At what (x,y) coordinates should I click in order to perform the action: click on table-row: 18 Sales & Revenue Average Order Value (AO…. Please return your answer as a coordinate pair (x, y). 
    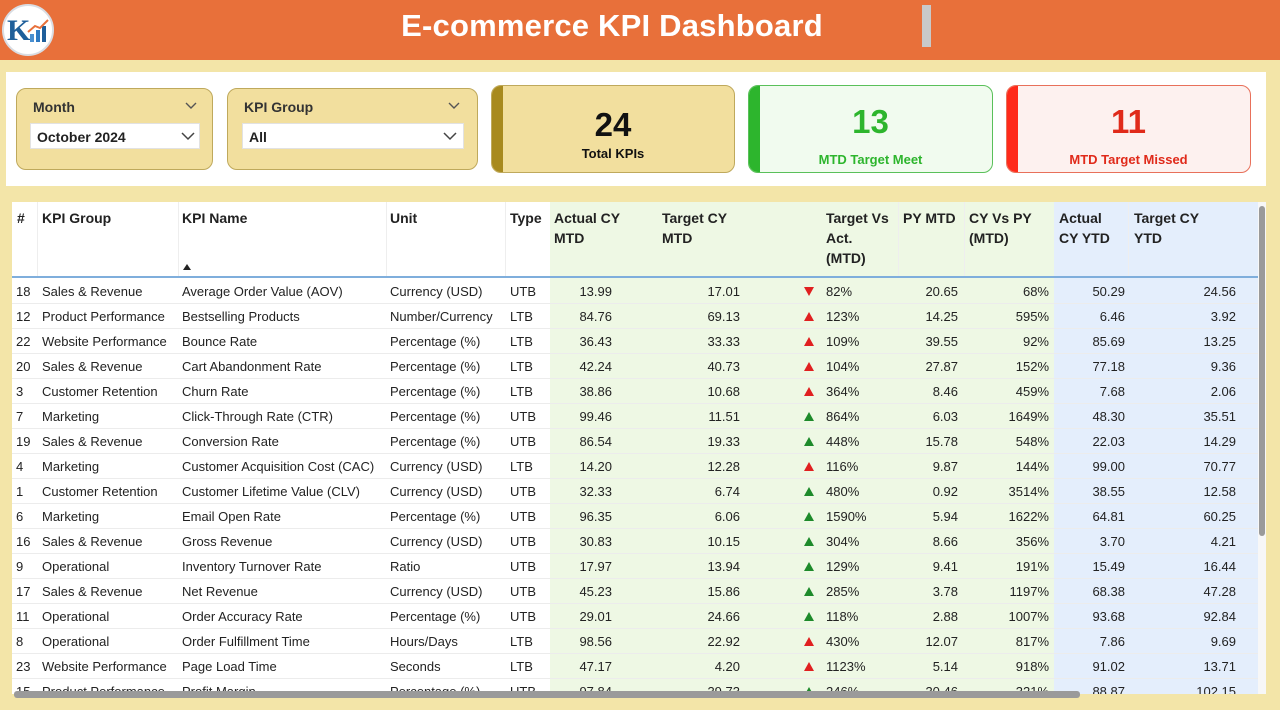
    Looking at the image, I should click on (635, 291).